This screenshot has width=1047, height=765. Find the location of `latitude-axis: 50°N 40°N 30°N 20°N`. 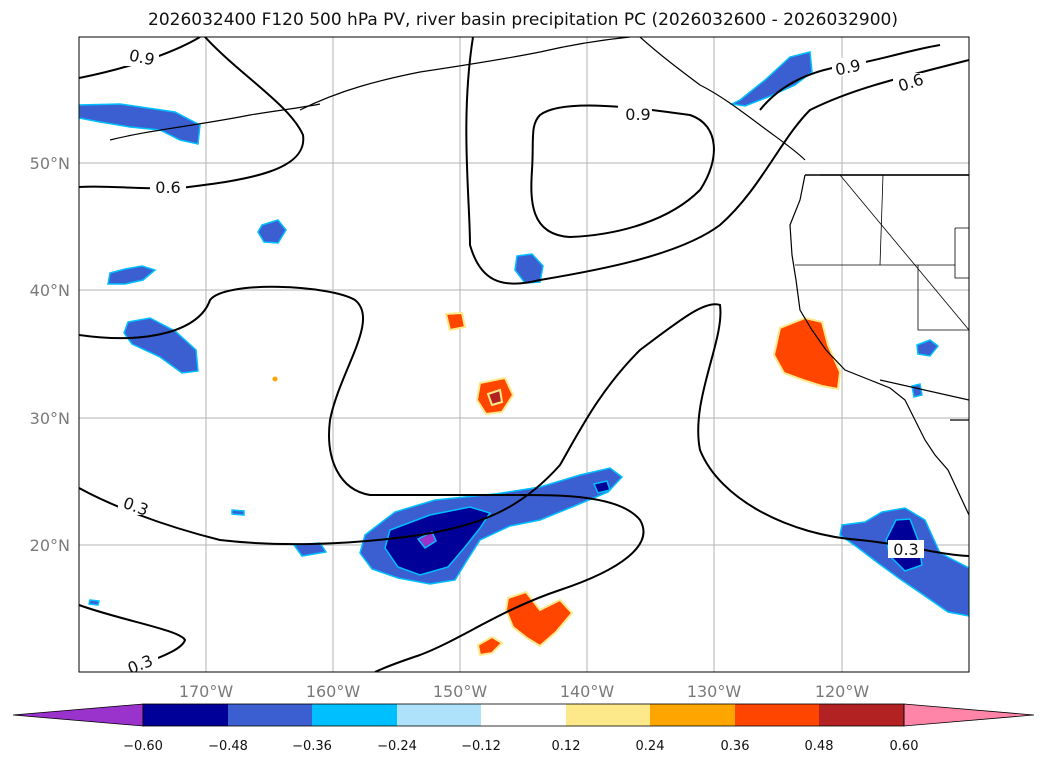

latitude-axis: 50°N 40°N 30°N 20°N is located at coordinates (50, 354).